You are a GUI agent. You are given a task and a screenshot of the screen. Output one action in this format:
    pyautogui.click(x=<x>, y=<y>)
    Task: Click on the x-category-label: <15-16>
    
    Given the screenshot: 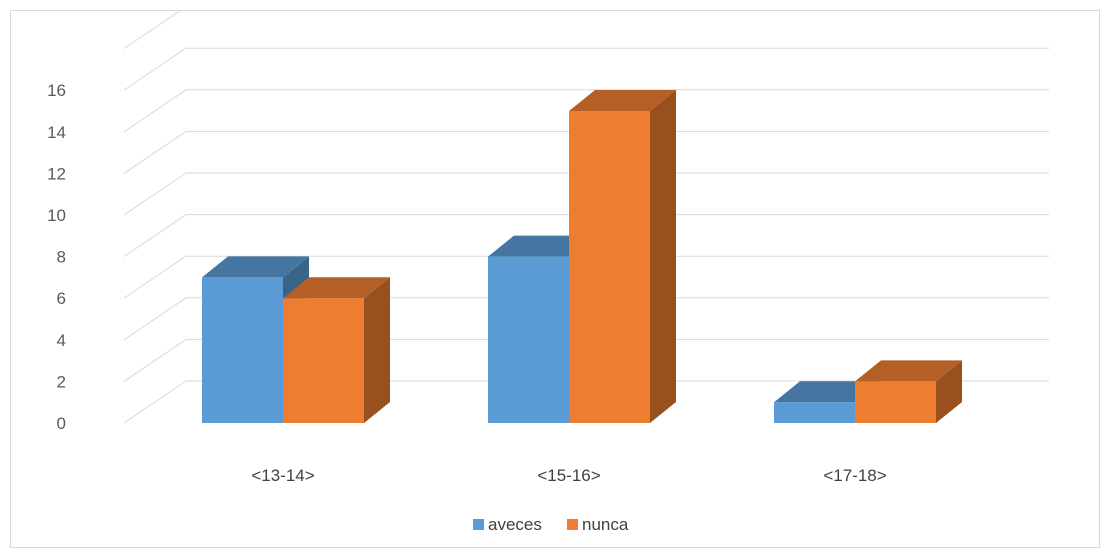 What is the action you would take?
    pyautogui.click(x=568, y=475)
    